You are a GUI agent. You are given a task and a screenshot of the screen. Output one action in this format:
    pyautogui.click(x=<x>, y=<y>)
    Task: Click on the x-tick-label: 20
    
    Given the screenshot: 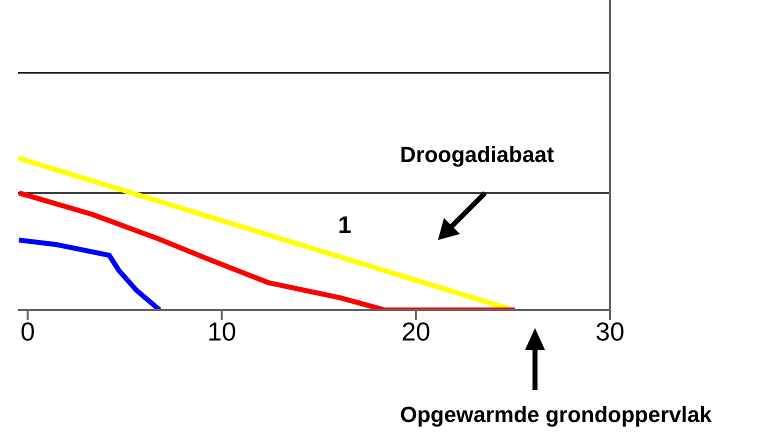 What is the action you would take?
    pyautogui.click(x=415, y=331)
    